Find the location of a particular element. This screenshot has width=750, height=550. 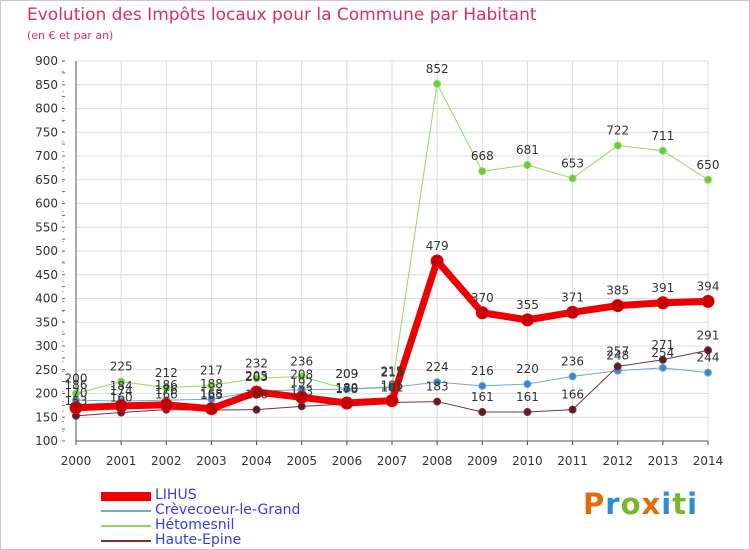

data-label: 166 is located at coordinates (166, 395).